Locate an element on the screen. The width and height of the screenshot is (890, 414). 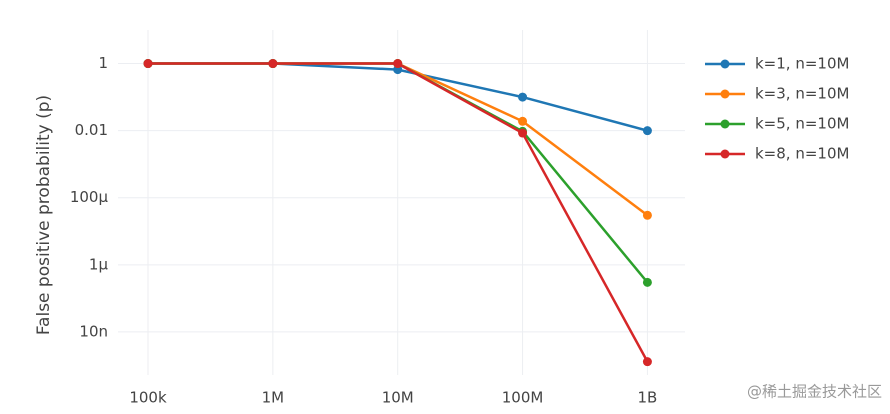
legend-label: k=5, n=10M is located at coordinates (802, 124).